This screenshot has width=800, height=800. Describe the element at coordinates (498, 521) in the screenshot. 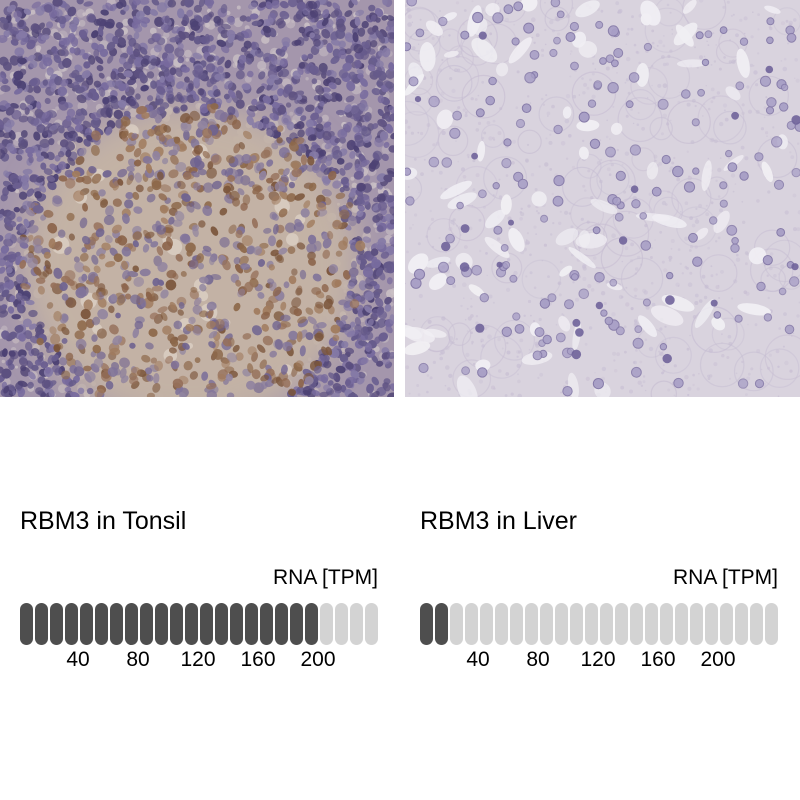

I see `panel-title-liver: RBM3 in Liver` at that location.